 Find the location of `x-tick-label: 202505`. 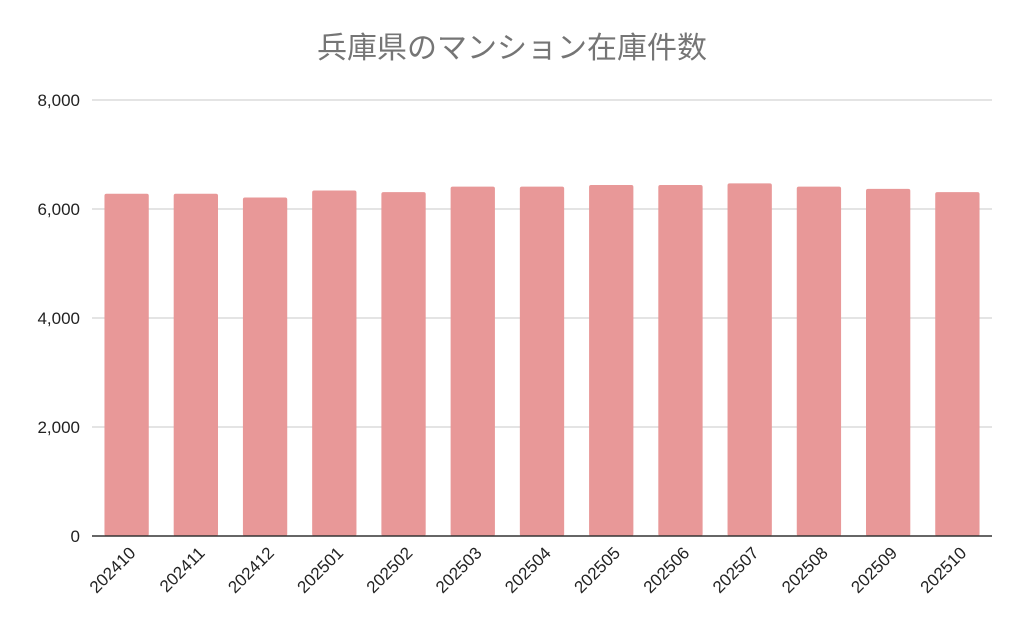

x-tick-label: 202505 is located at coordinates (598, 570).